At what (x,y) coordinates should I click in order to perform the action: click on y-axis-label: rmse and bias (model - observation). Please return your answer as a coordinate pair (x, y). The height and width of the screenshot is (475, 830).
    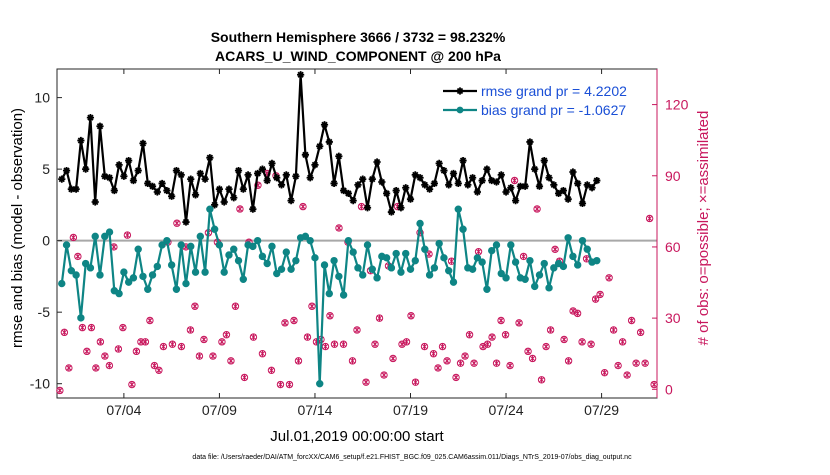
    Looking at the image, I should click on (17, 228).